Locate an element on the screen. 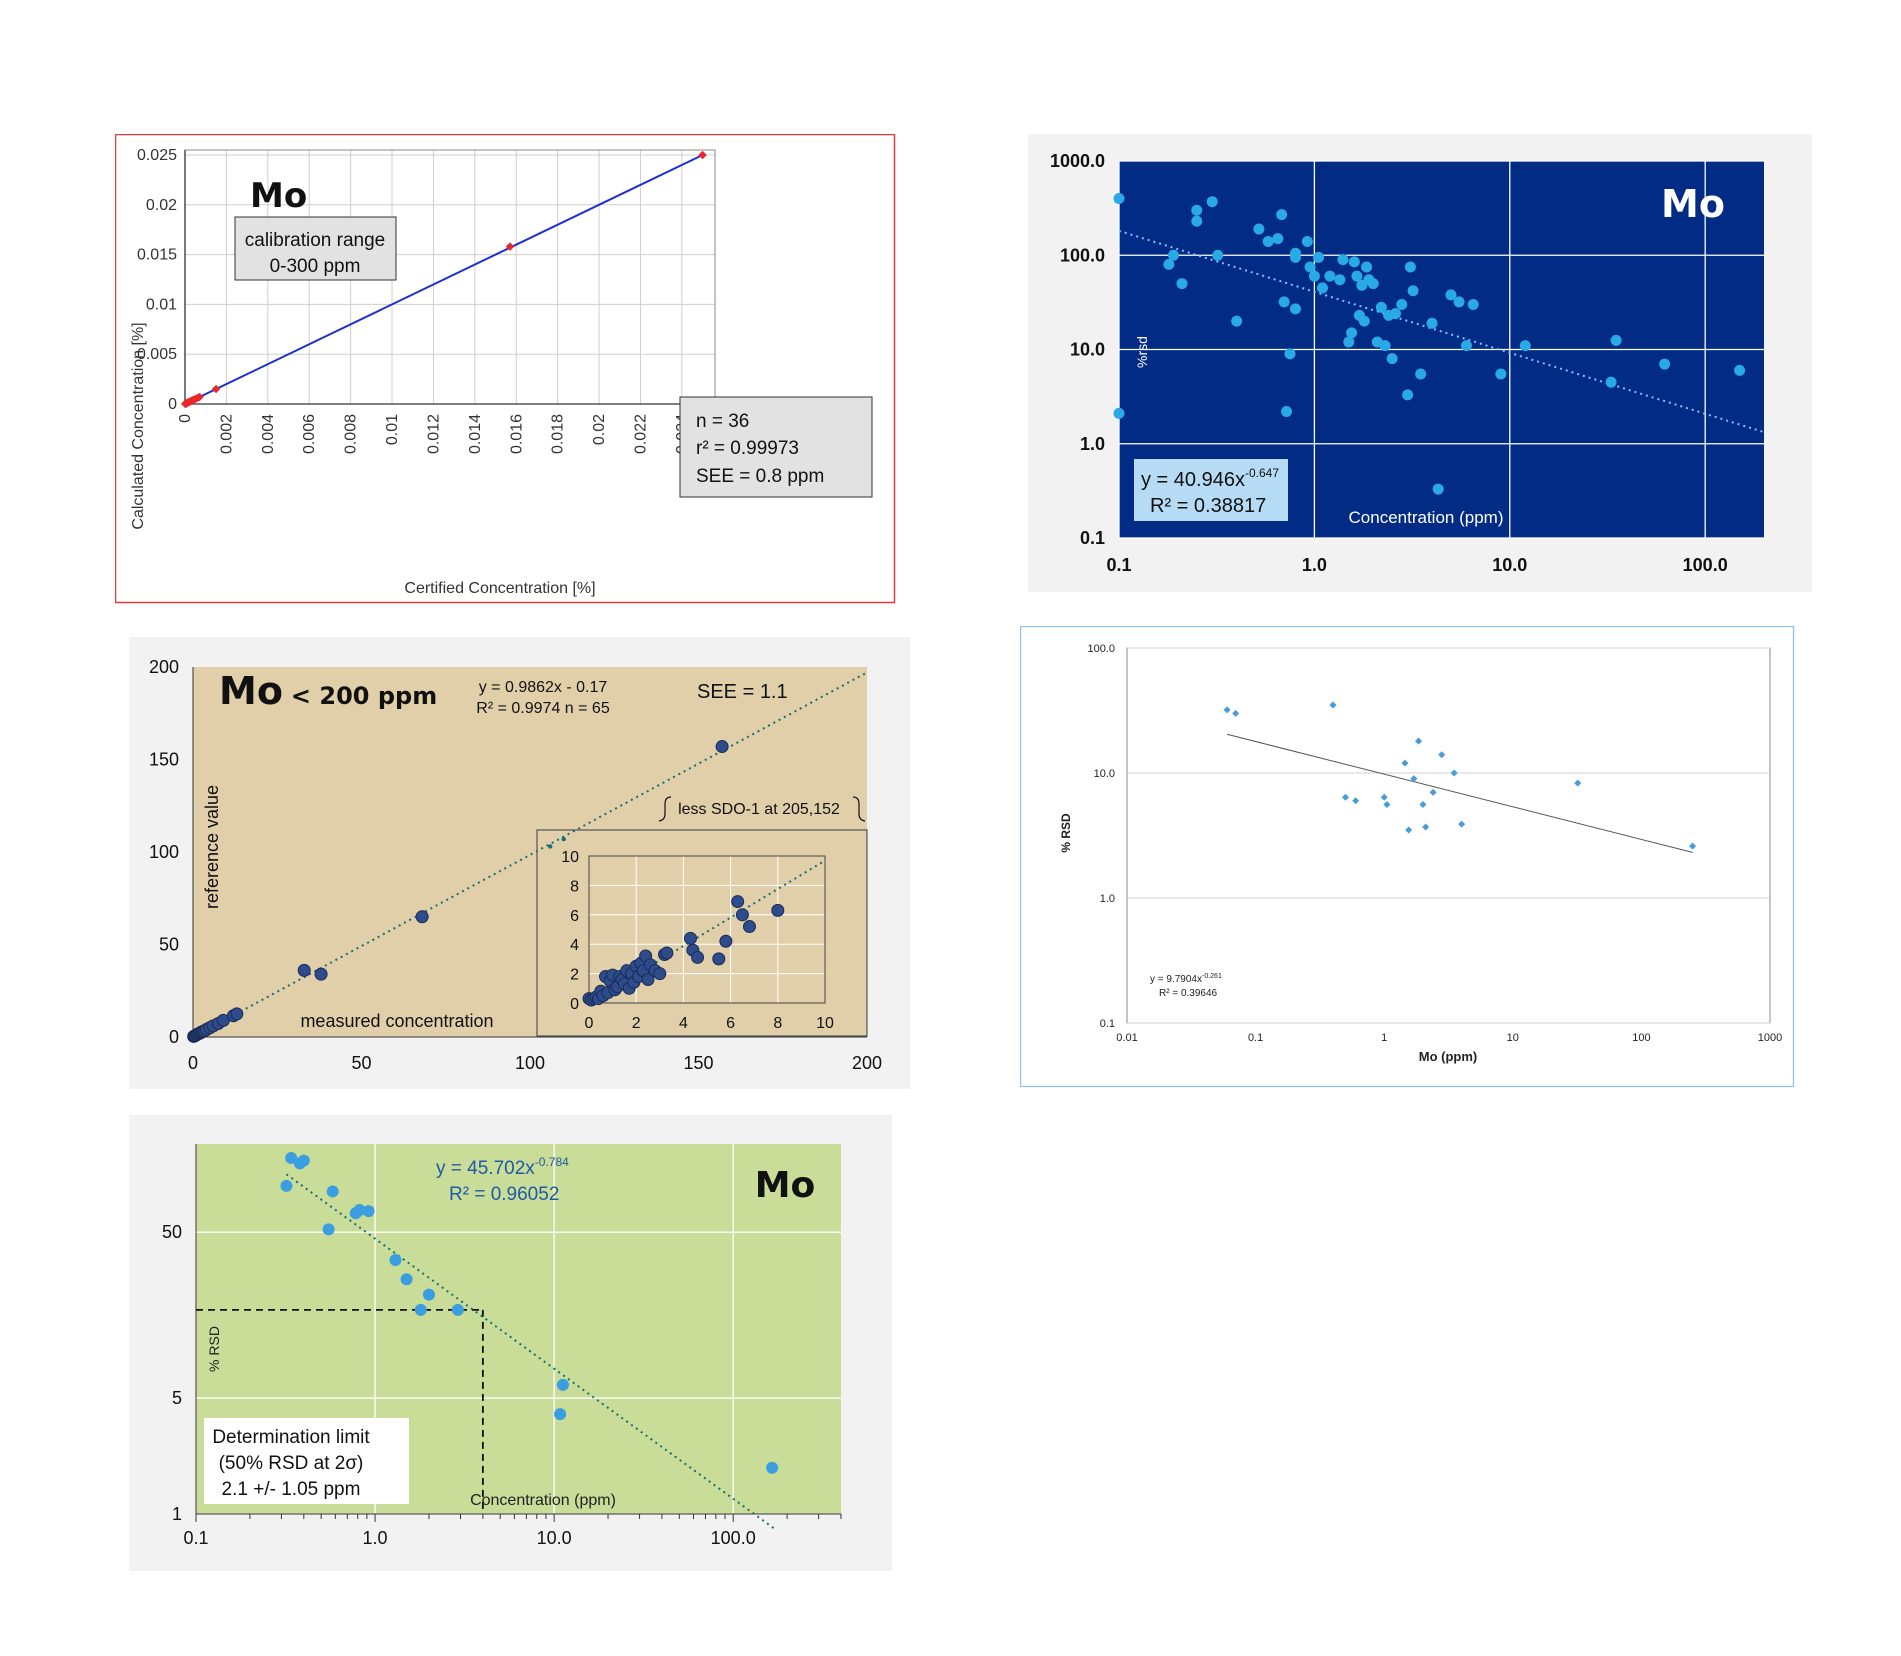  reference-inset-trendline-path is located at coordinates (707, 931).